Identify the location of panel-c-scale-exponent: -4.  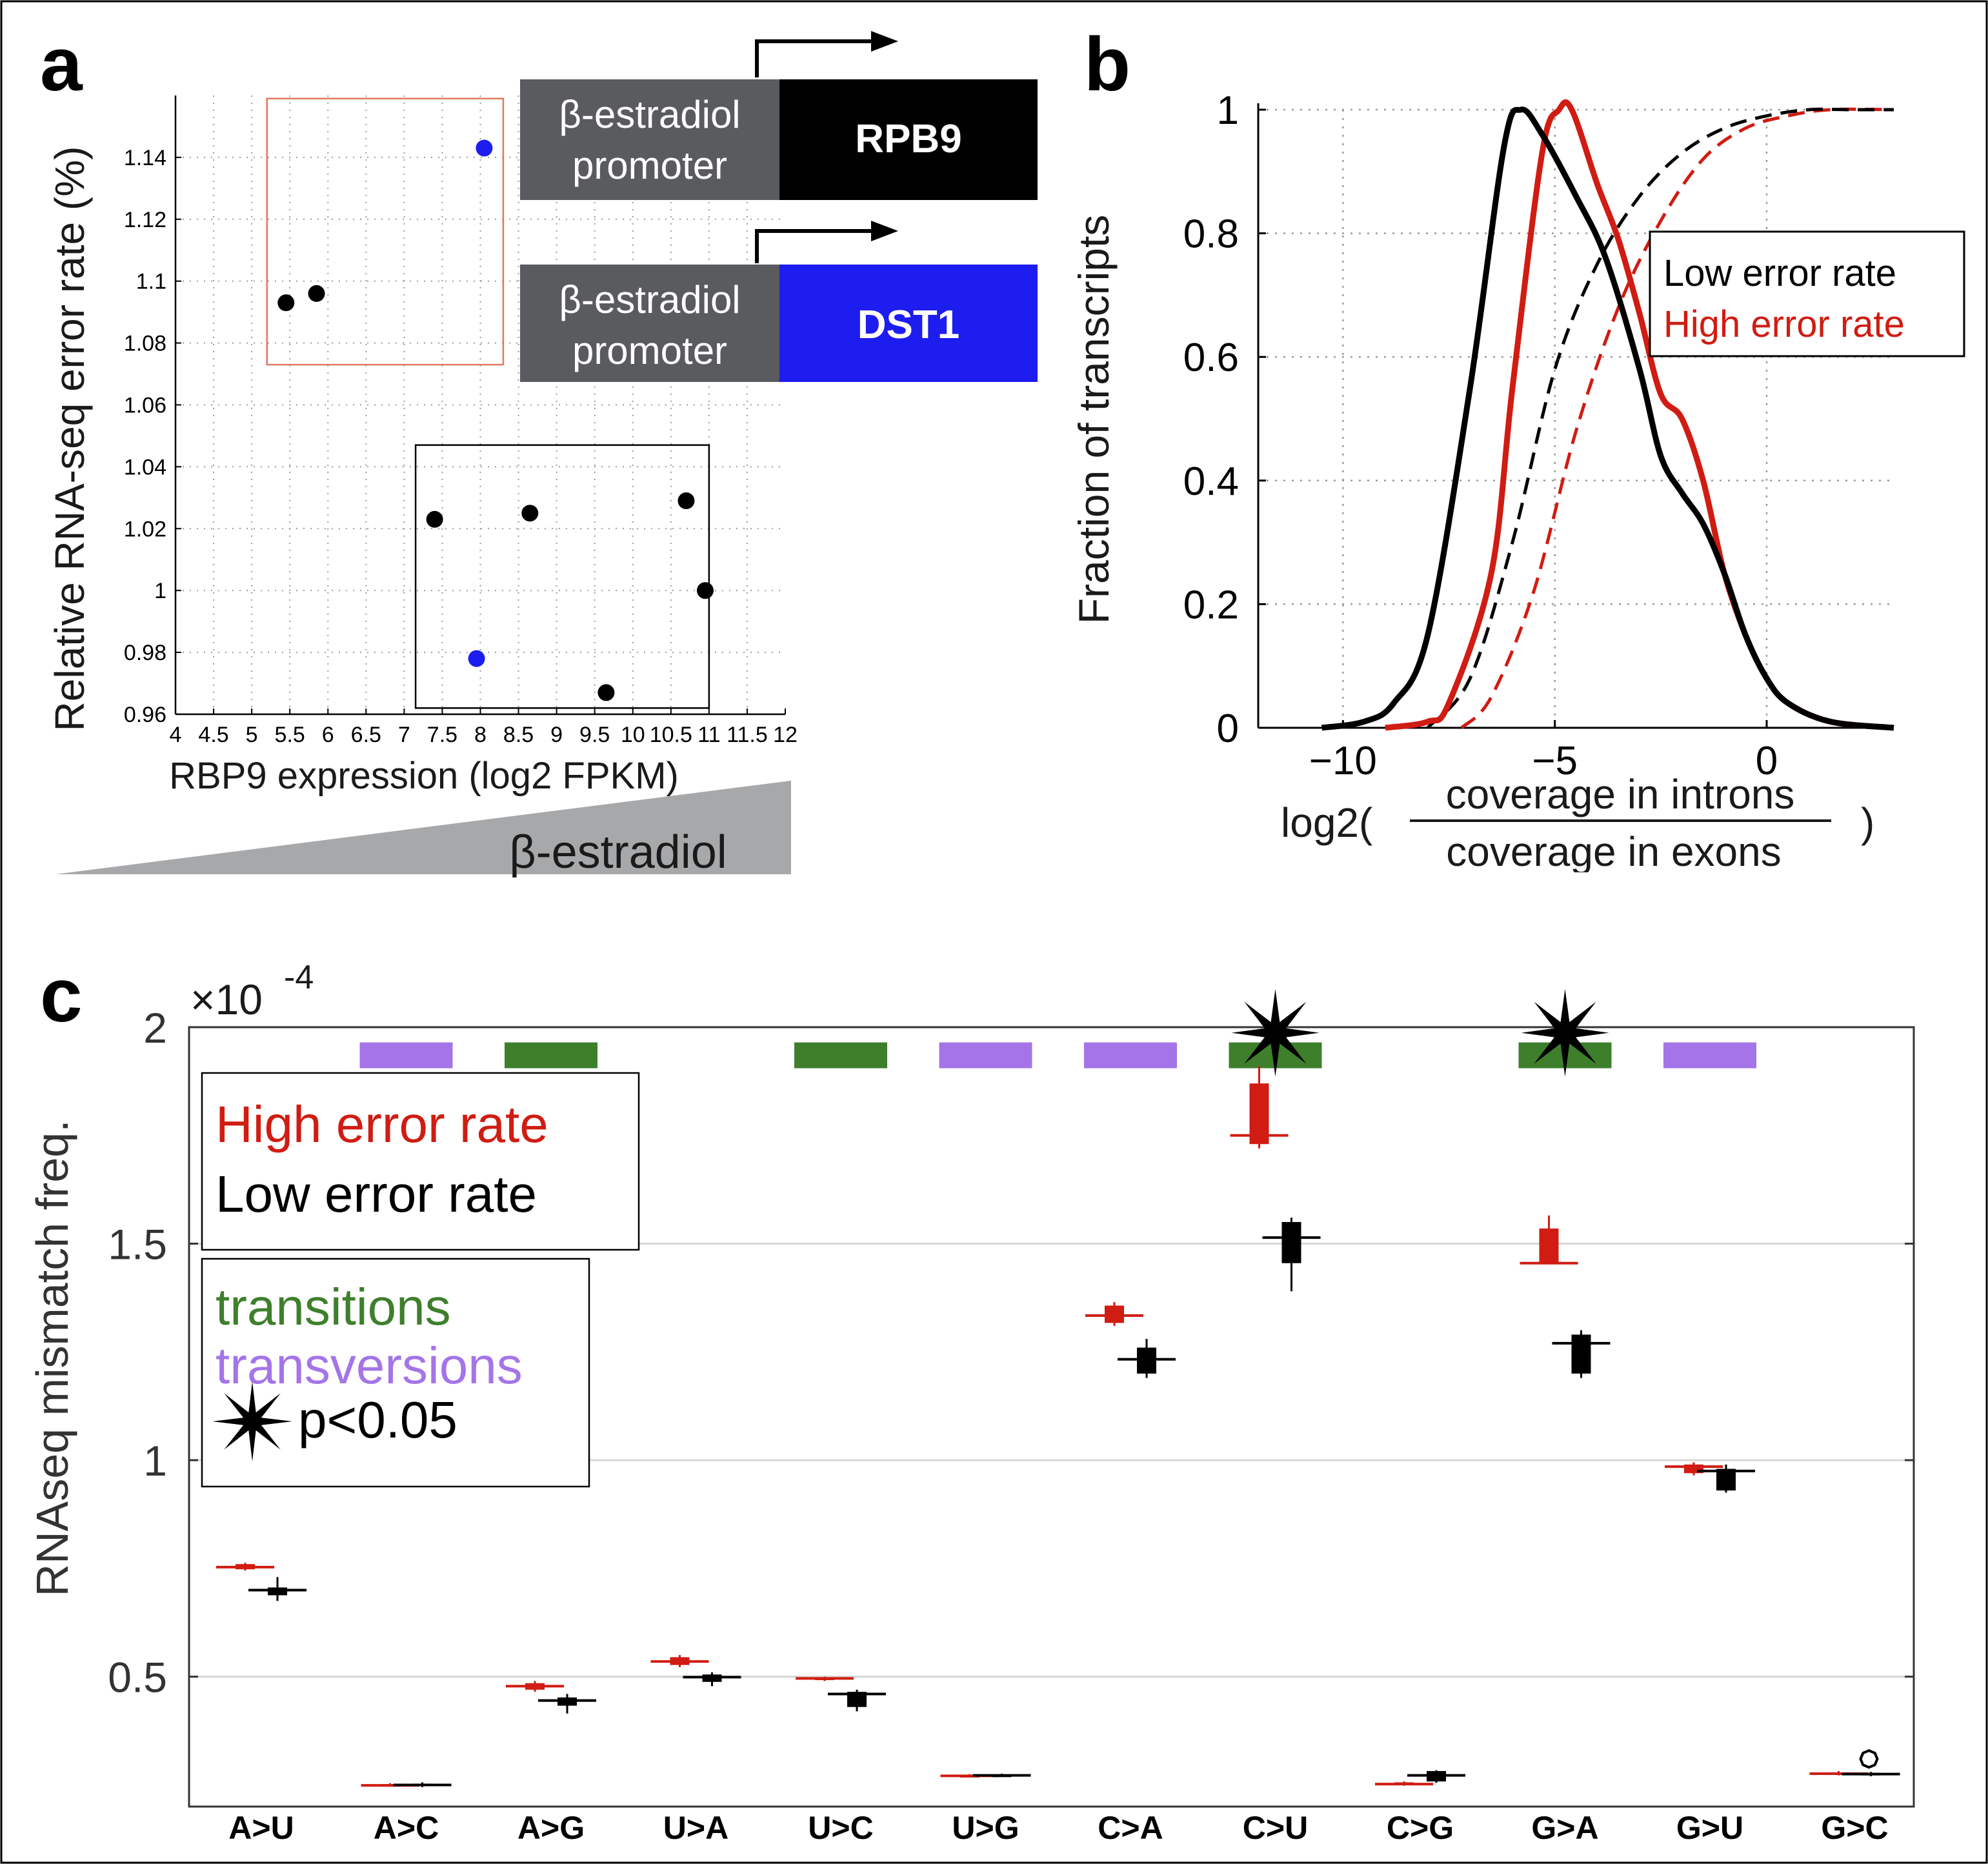
(299, 977).